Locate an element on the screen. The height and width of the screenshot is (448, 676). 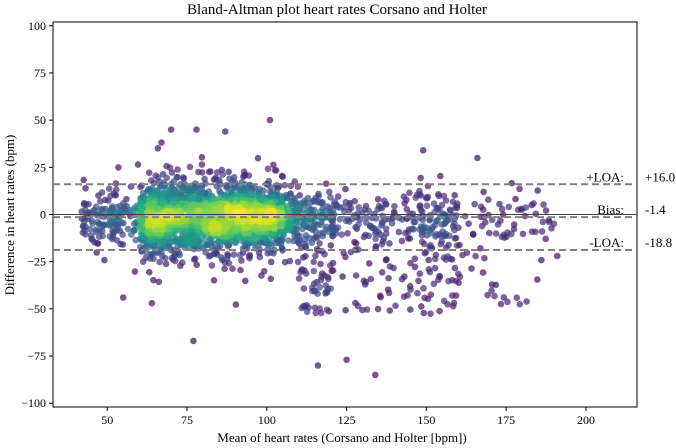
x-tick-label: 175 is located at coordinates (506, 420).